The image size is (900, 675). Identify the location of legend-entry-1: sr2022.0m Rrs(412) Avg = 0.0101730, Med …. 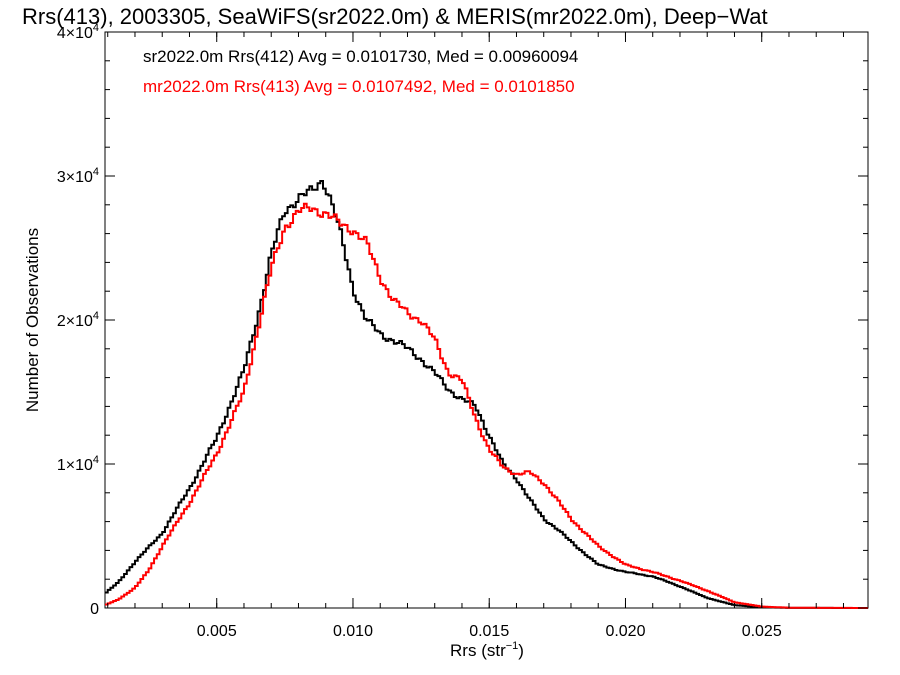
(360, 56).